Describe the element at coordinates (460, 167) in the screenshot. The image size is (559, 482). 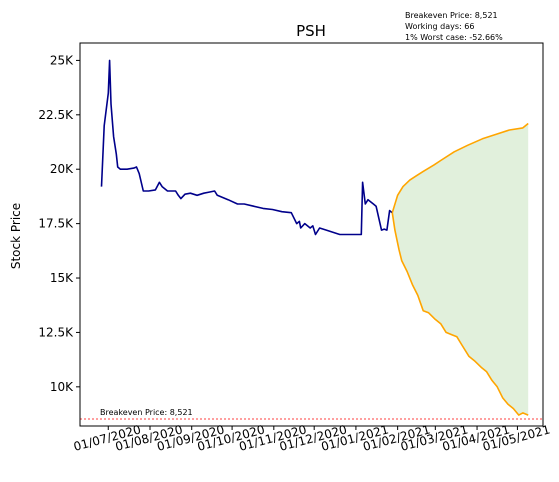
I see `projection-upper-line` at that location.